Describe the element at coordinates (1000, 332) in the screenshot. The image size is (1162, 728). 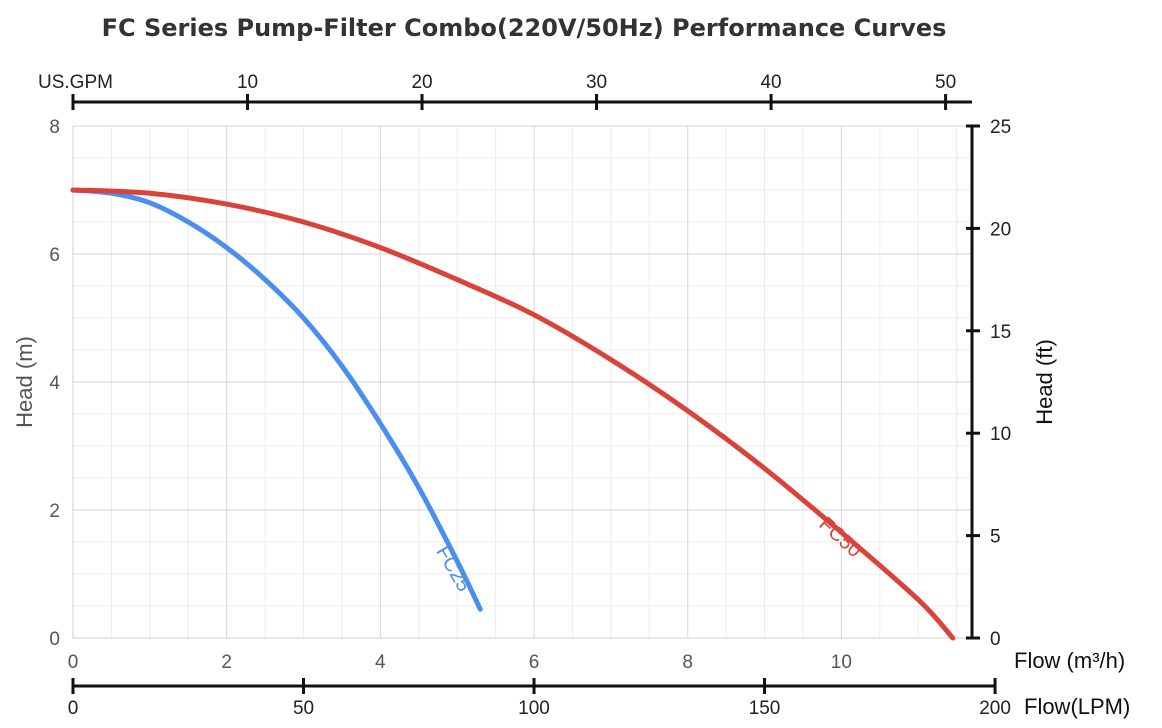
I see `y-right-tick-label: 15` at that location.